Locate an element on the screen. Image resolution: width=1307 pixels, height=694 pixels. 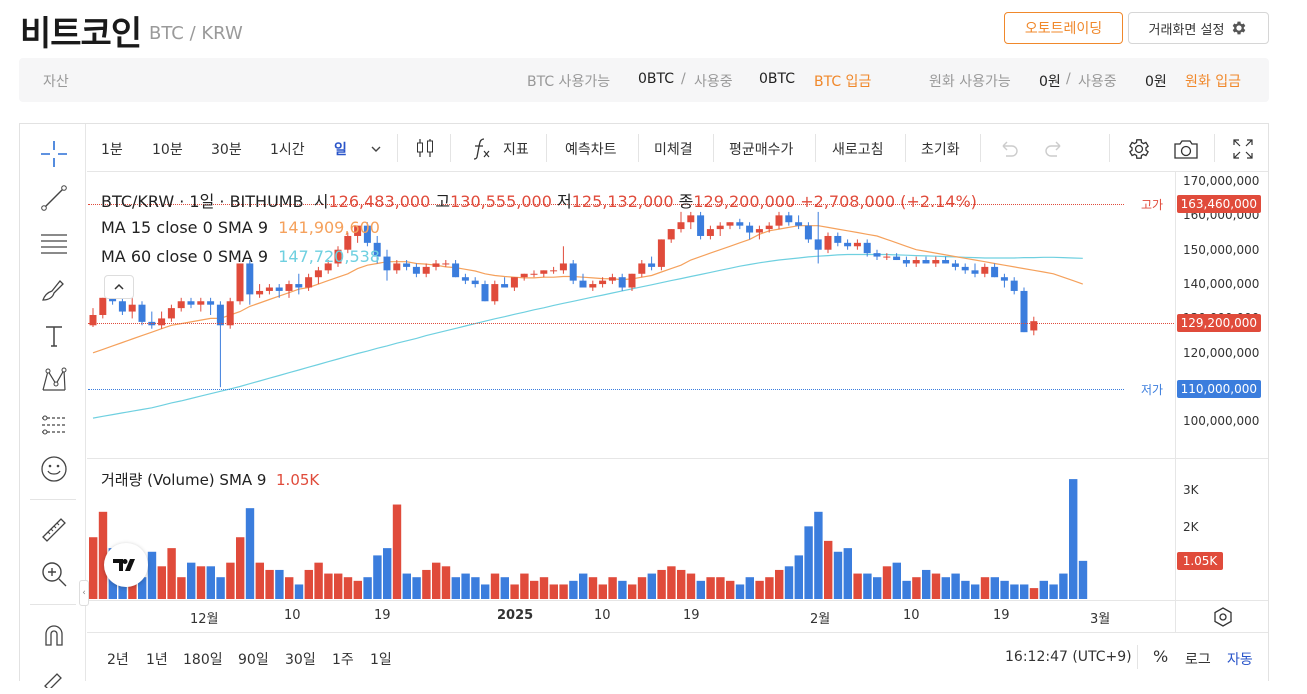
interval-10m: 10분 is located at coordinates (167, 150).